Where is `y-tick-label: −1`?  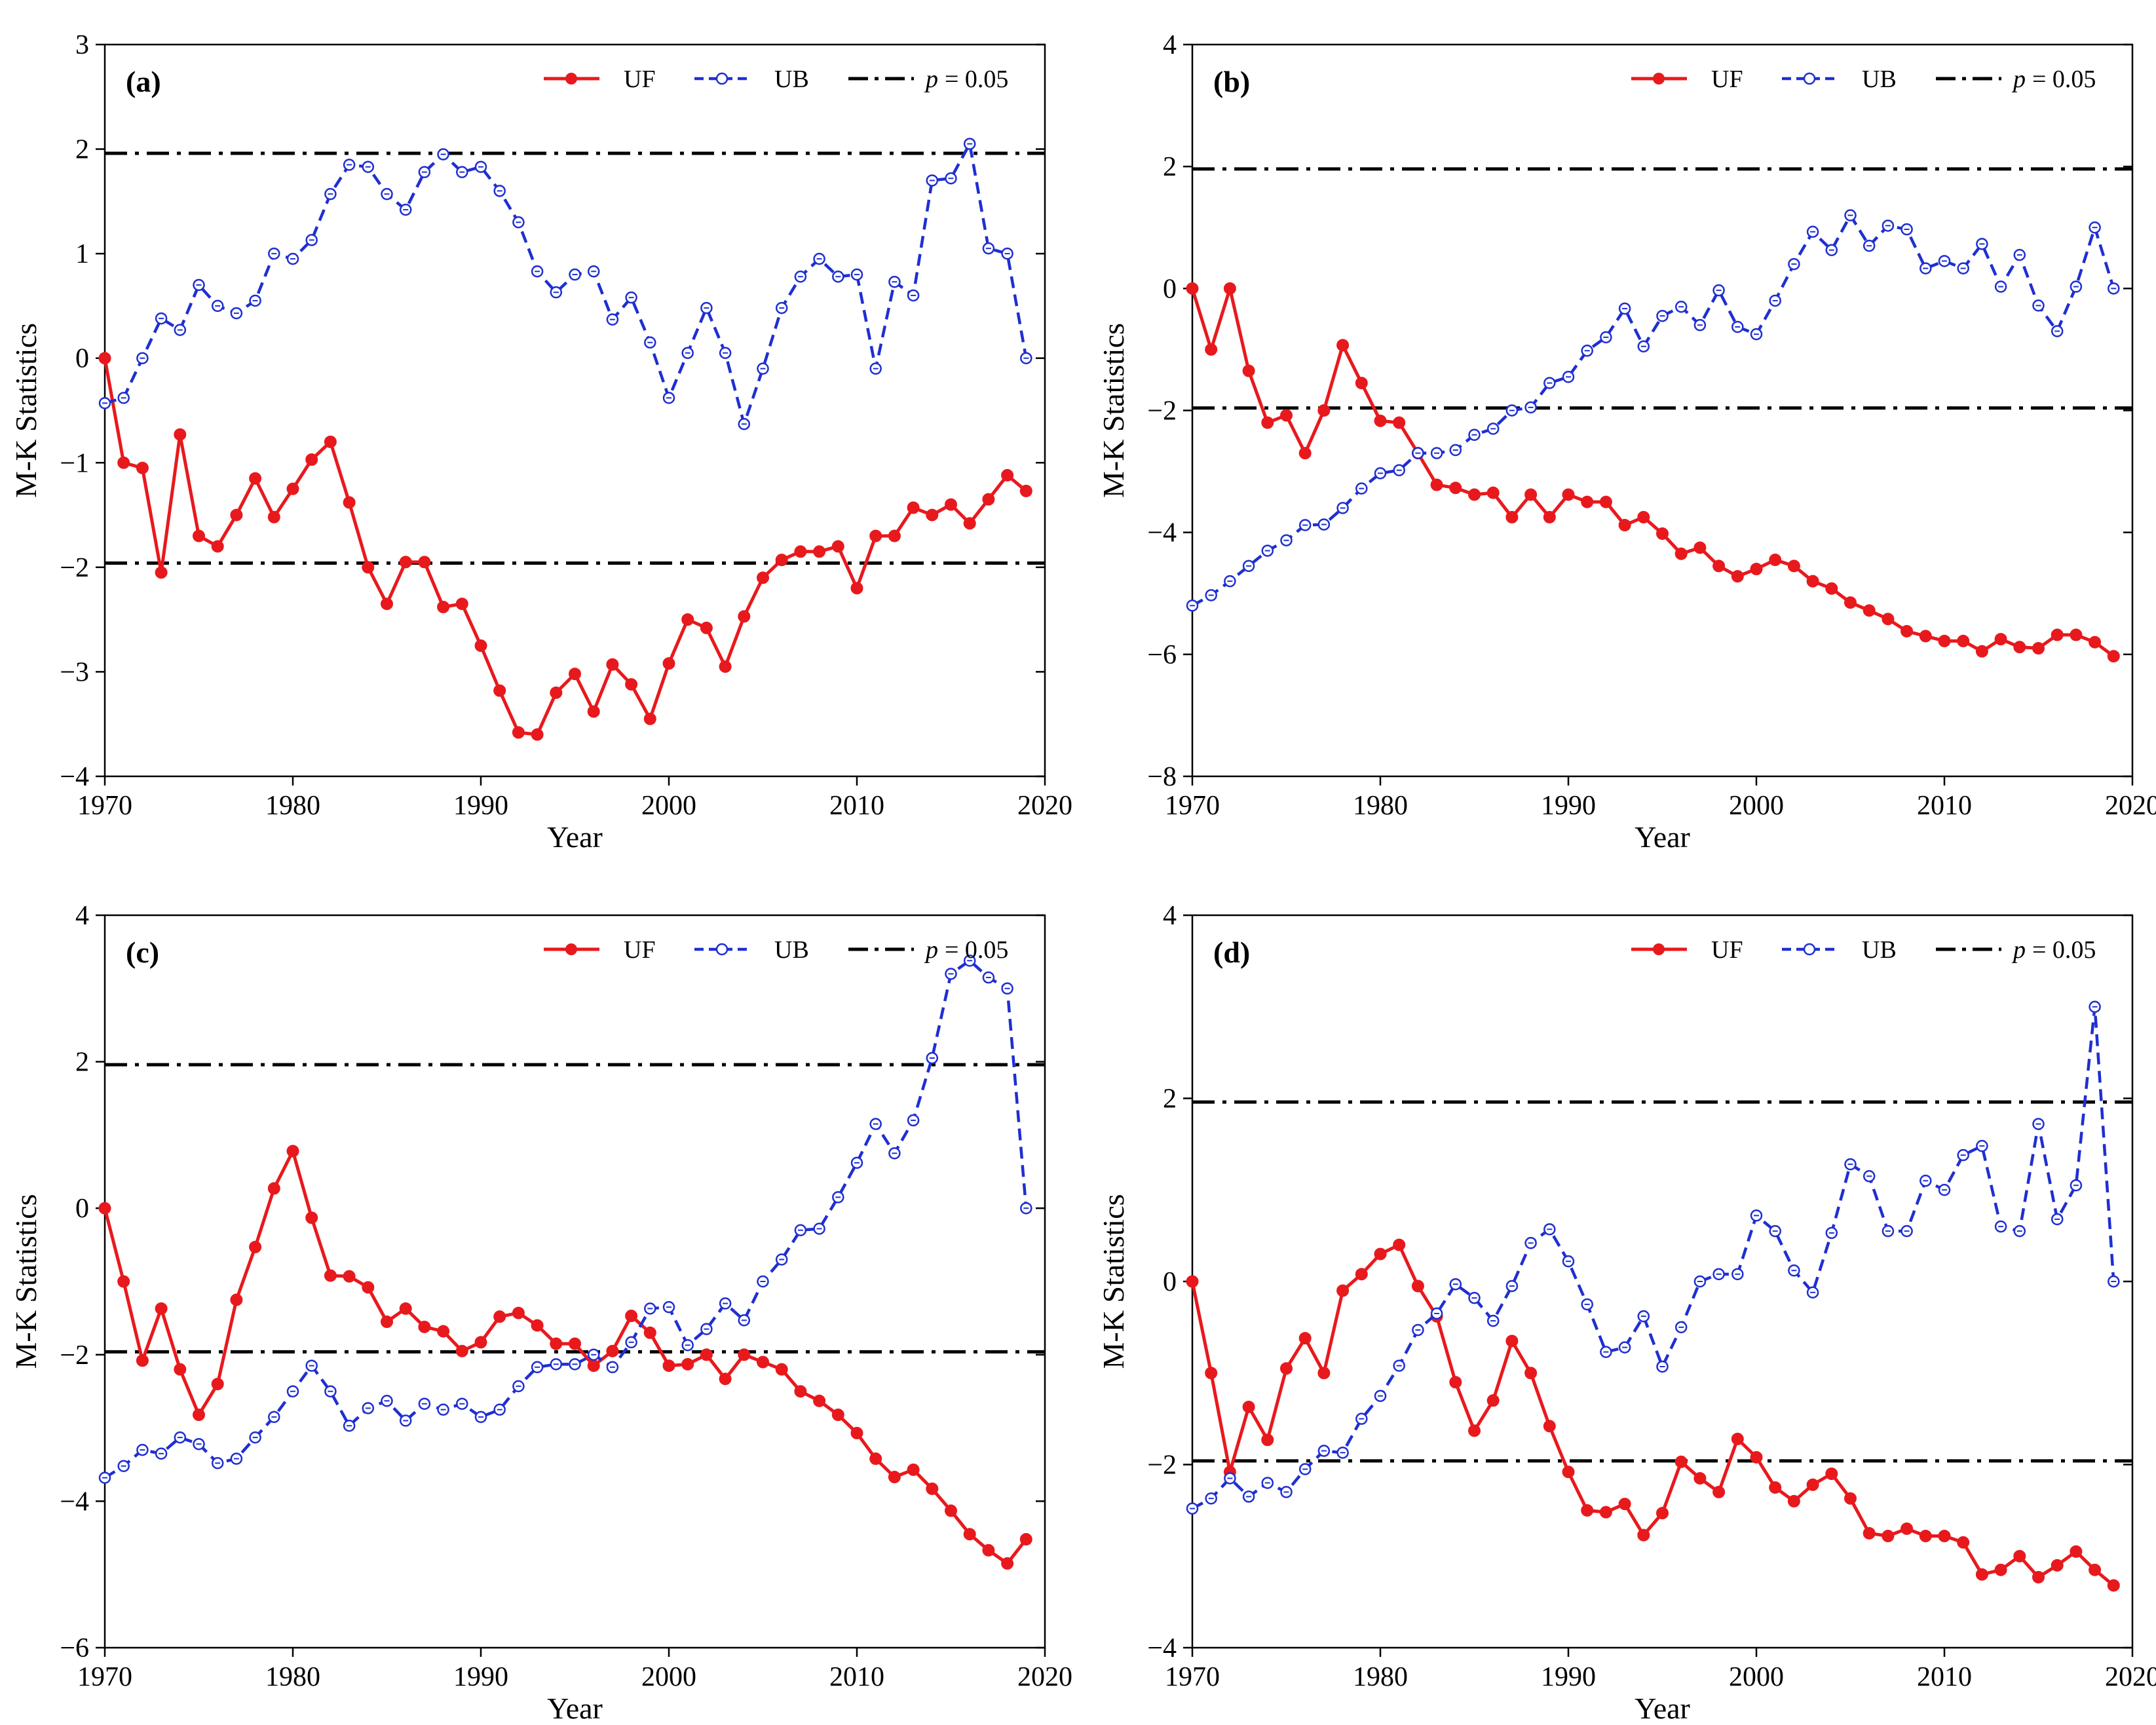 y-tick-label: −1 is located at coordinates (74, 463).